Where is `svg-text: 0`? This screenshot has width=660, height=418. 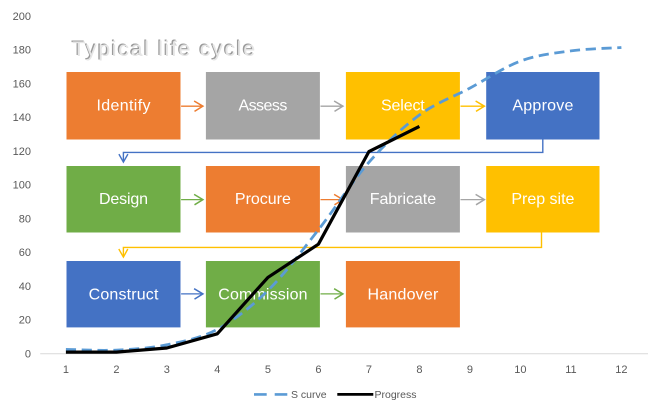
svg-text: 0 is located at coordinates (28, 354).